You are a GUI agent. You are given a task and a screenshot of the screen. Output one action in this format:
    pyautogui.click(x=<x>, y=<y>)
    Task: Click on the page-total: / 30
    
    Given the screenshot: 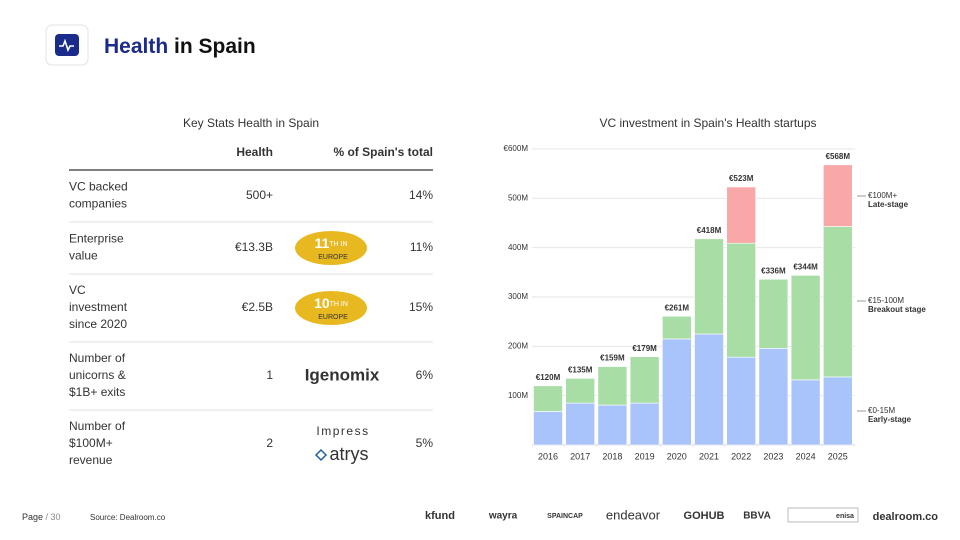 What is the action you would take?
    pyautogui.click(x=53, y=517)
    